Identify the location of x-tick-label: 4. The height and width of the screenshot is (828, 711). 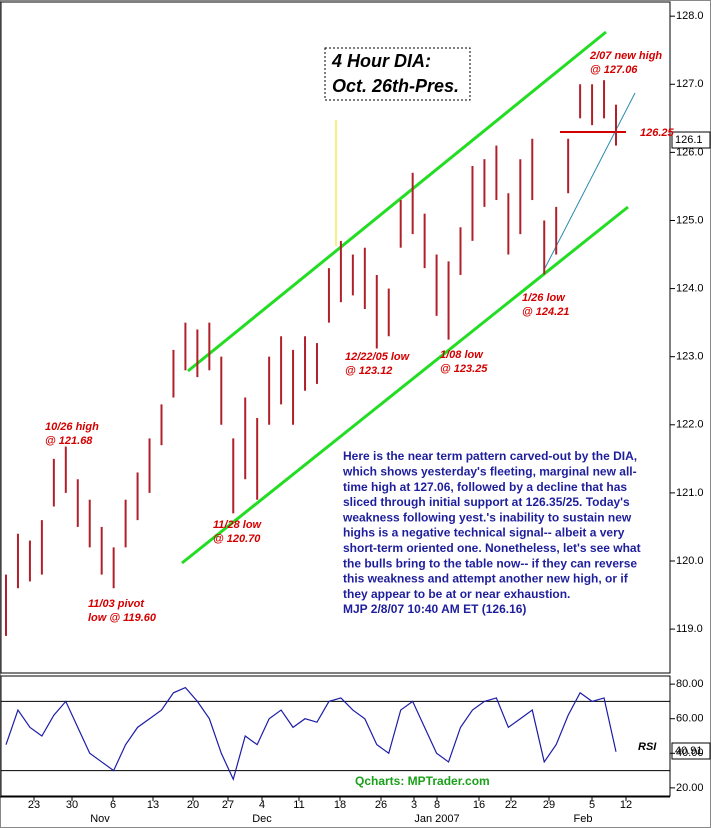
(262, 805).